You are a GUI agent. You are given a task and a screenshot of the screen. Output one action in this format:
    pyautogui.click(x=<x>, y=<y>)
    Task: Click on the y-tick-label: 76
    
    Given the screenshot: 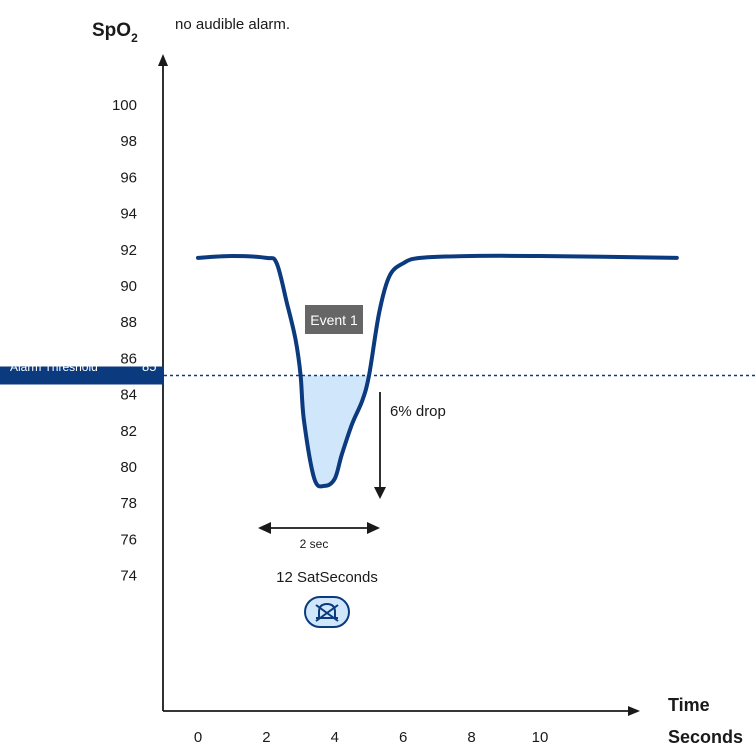 What is the action you would take?
    pyautogui.click(x=128, y=539)
    